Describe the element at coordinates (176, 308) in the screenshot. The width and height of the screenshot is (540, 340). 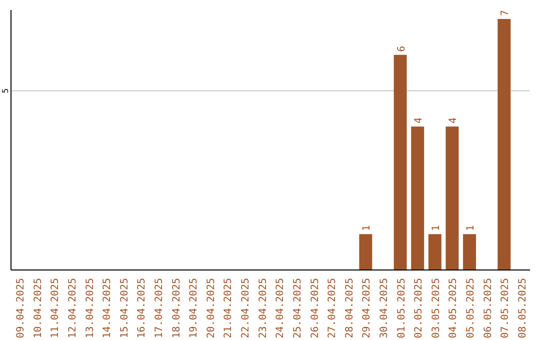
I see `x-tick-label: 18.04.2025` at that location.